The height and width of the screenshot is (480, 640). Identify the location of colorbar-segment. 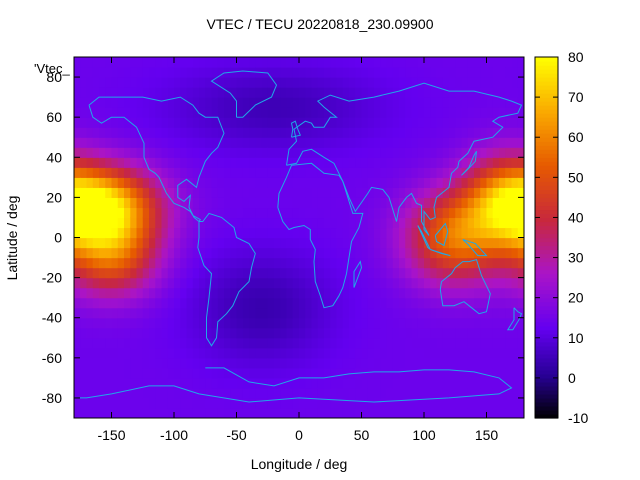
(546, 83).